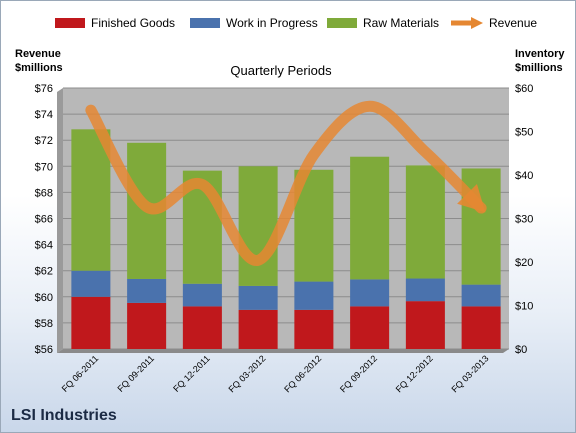 Image resolution: width=576 pixels, height=433 pixels. Describe the element at coordinates (44, 350) in the screenshot. I see `left-tick-label: $56` at that location.